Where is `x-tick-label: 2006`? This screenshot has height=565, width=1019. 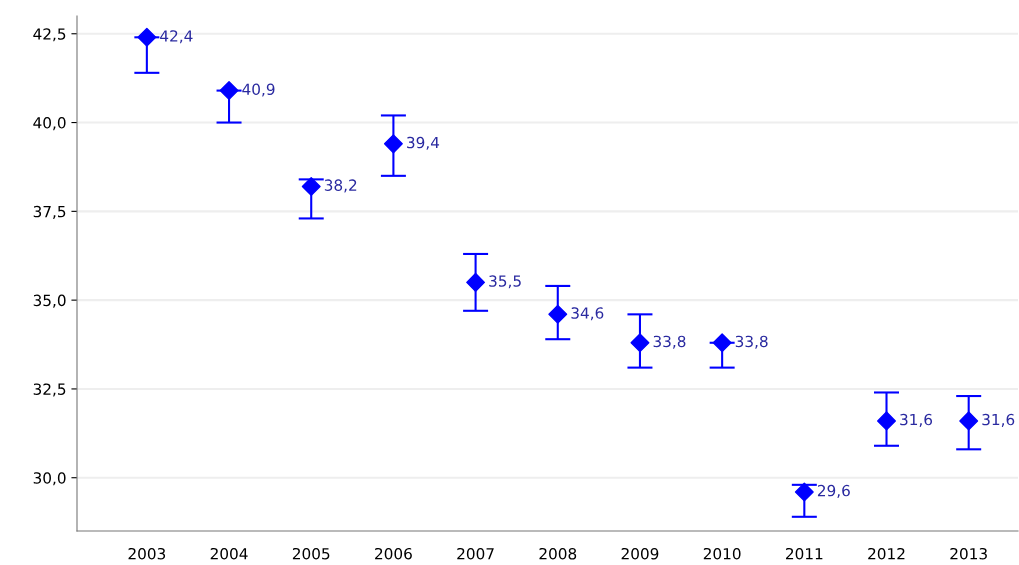 x-tick-label: 2006 is located at coordinates (393, 553).